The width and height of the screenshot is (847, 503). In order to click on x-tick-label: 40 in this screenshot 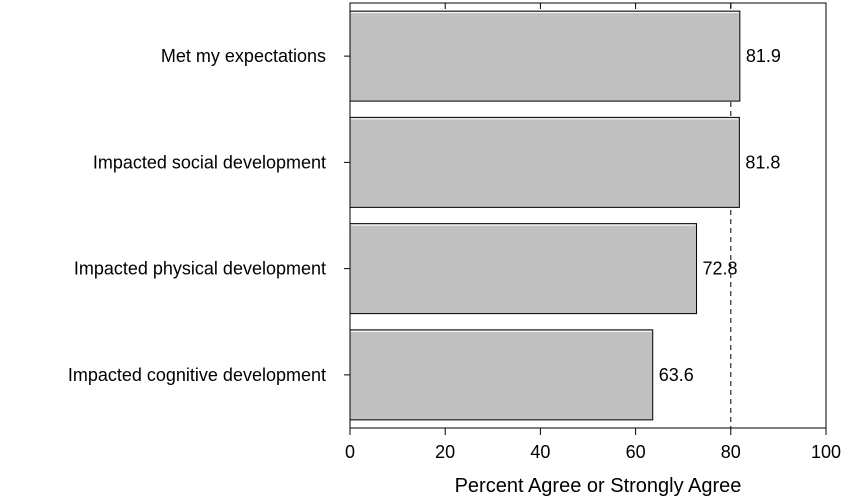, I will do `click(540, 452)`.